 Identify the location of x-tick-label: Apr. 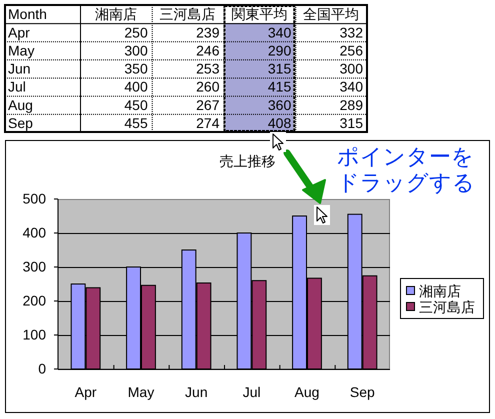
(85, 392).